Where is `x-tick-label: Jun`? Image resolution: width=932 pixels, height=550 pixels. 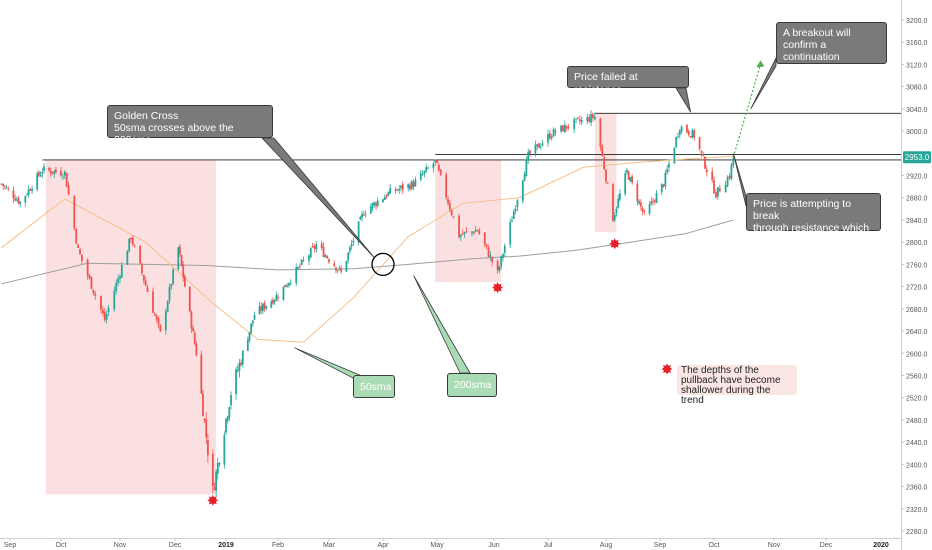
x-tick-label: Jun is located at coordinates (493, 545).